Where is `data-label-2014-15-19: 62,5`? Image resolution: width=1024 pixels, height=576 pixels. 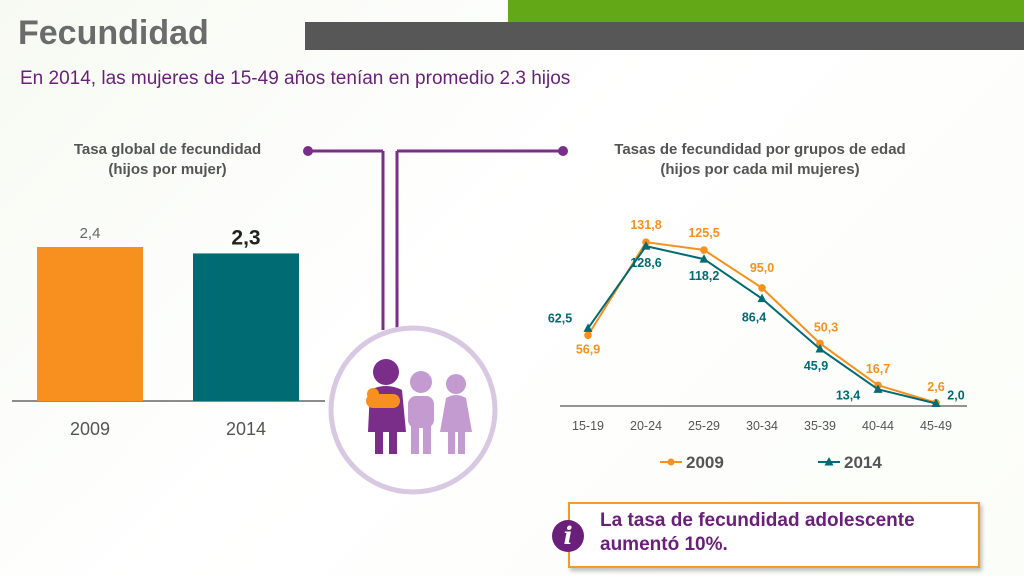 data-label-2014-15-19: 62,5 is located at coordinates (560, 318).